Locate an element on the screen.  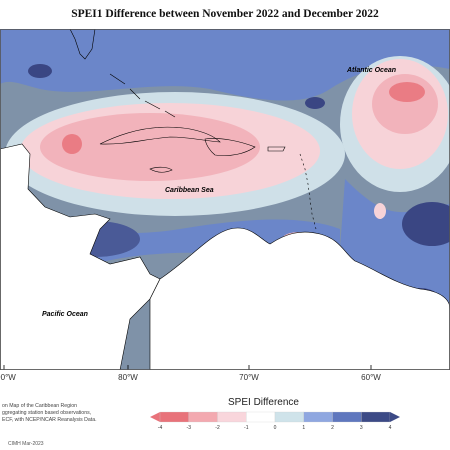
legend-tick-label: 3 is located at coordinates (361, 428).